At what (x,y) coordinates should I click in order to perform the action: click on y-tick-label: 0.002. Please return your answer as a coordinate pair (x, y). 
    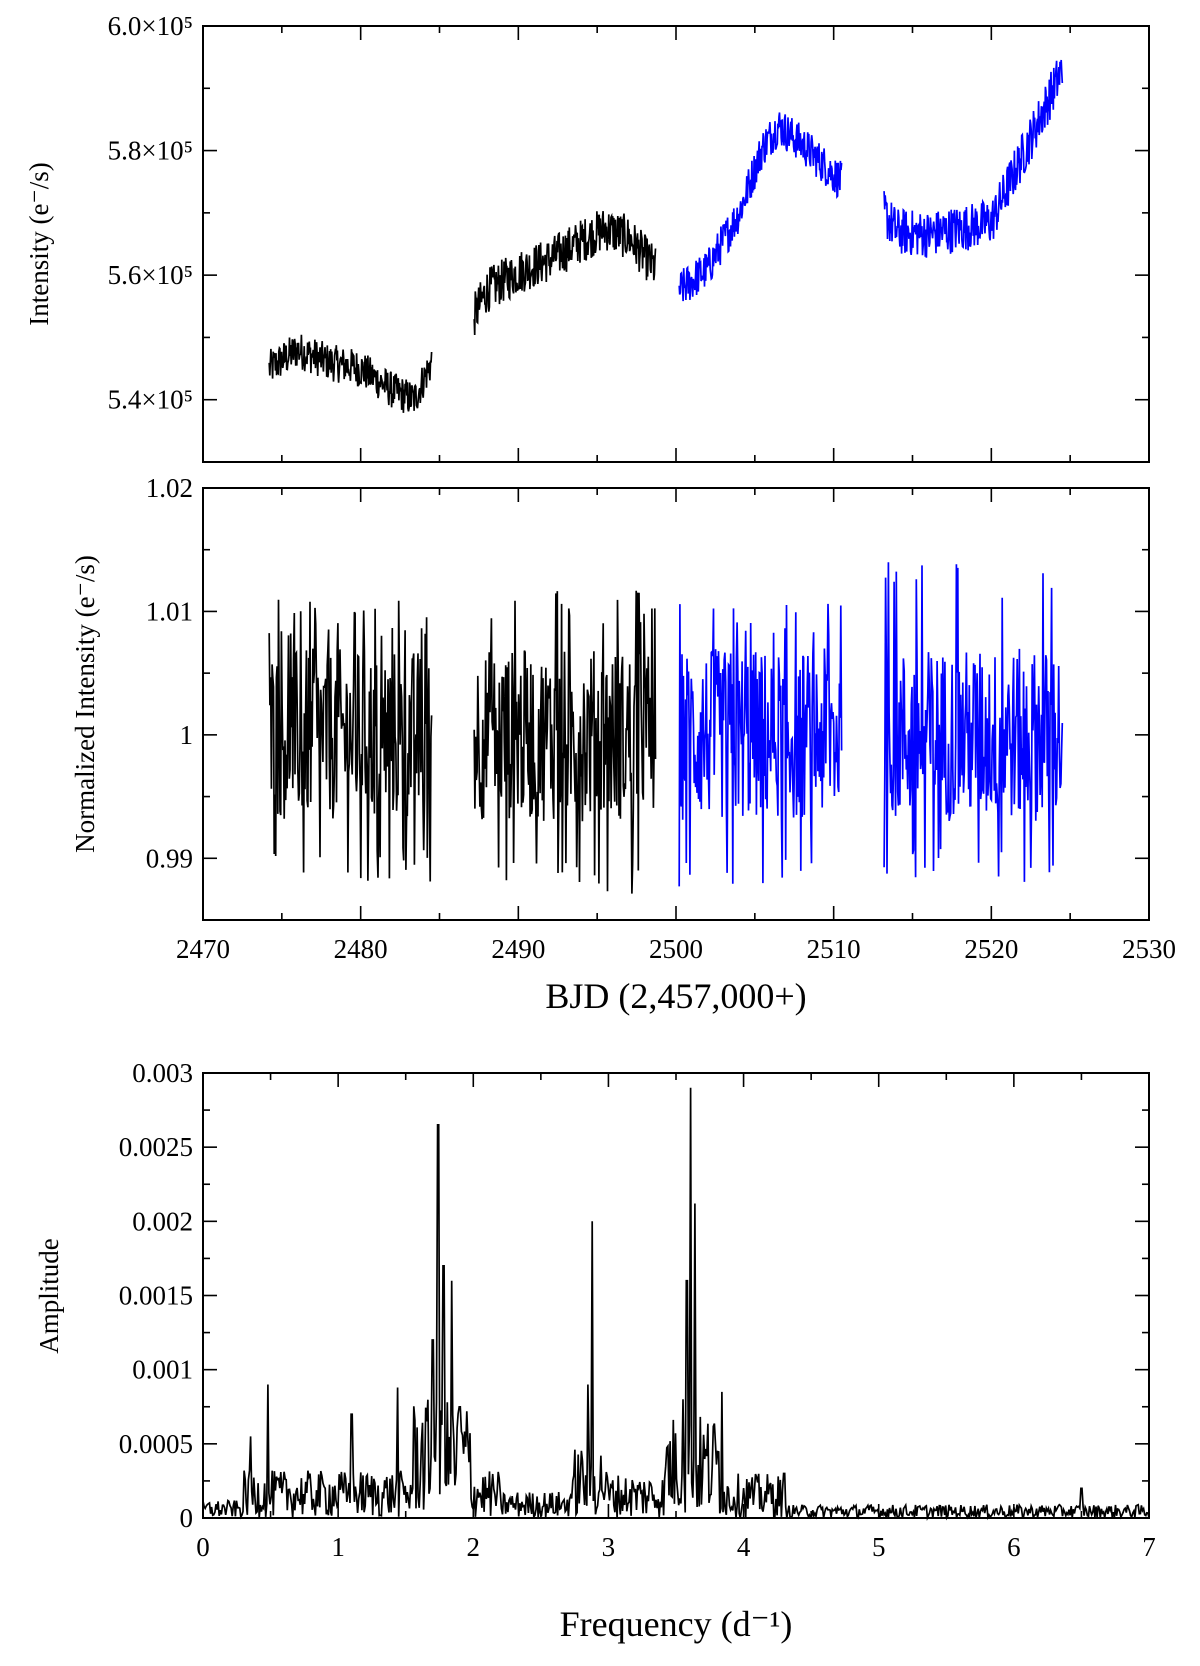
    Looking at the image, I should click on (162, 1221).